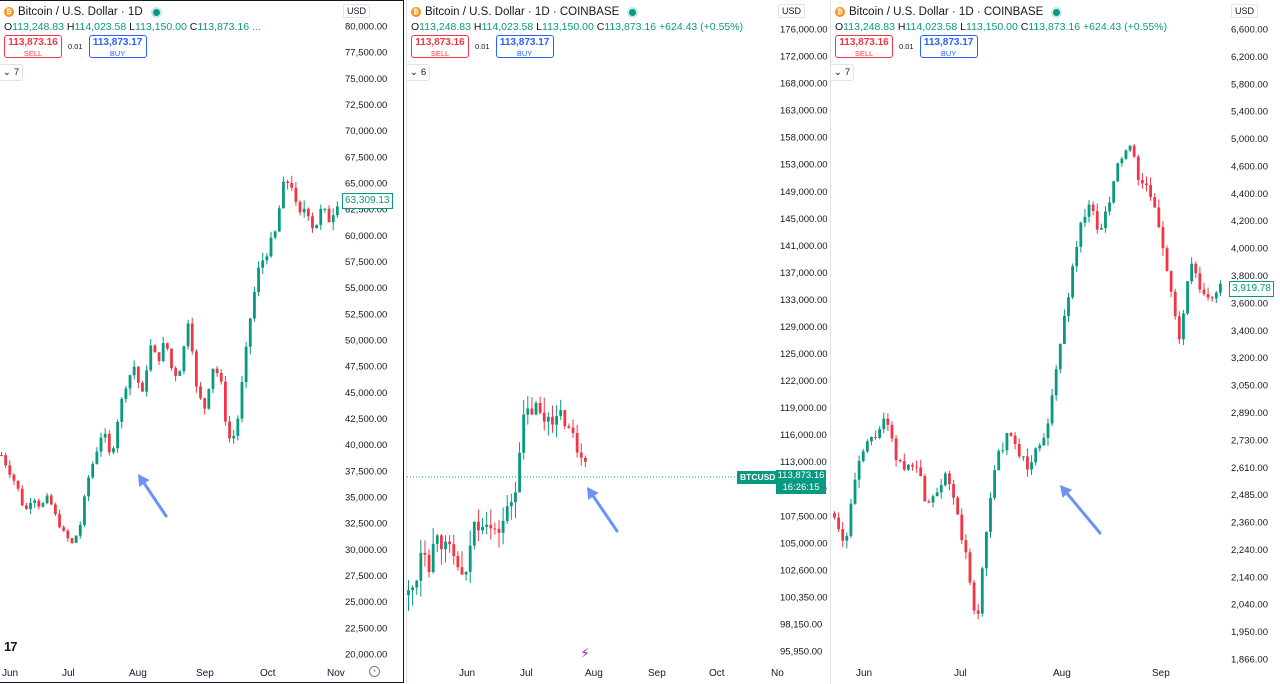 The width and height of the screenshot is (1280, 684). I want to click on y-tick-label: 42,500.00, so click(366, 419).